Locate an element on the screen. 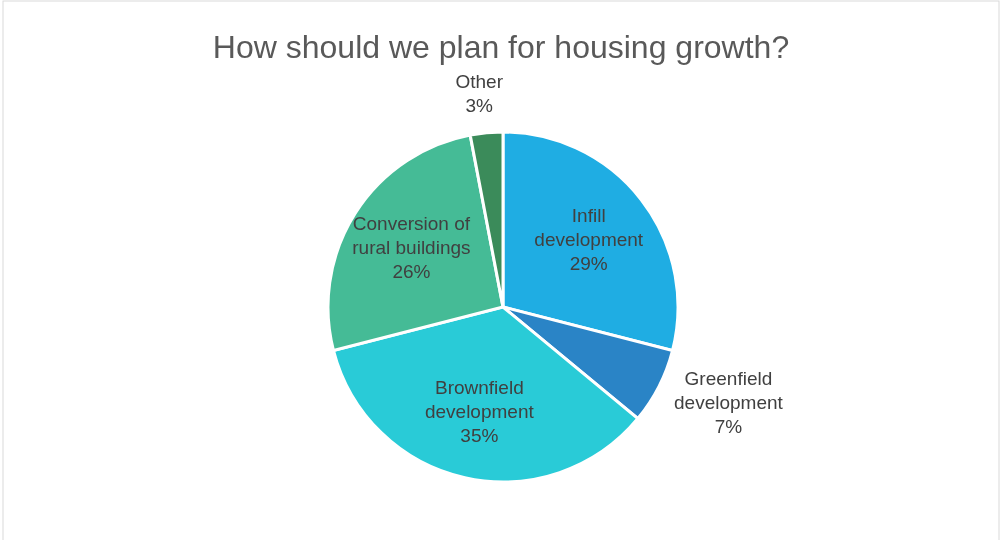  slice-label: Infill development is located at coordinates (589, 227).